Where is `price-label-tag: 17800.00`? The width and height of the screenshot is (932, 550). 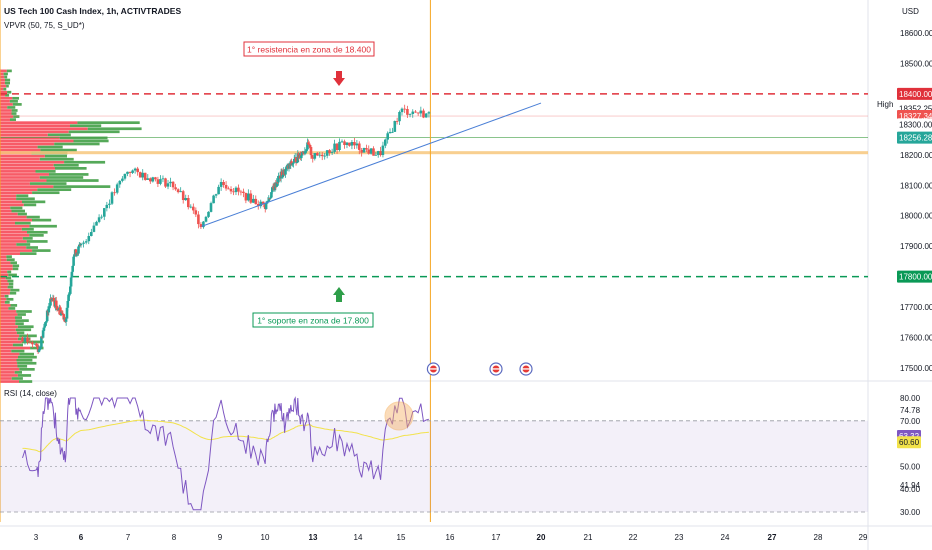 price-label-tag: 17800.00 is located at coordinates (914, 276).